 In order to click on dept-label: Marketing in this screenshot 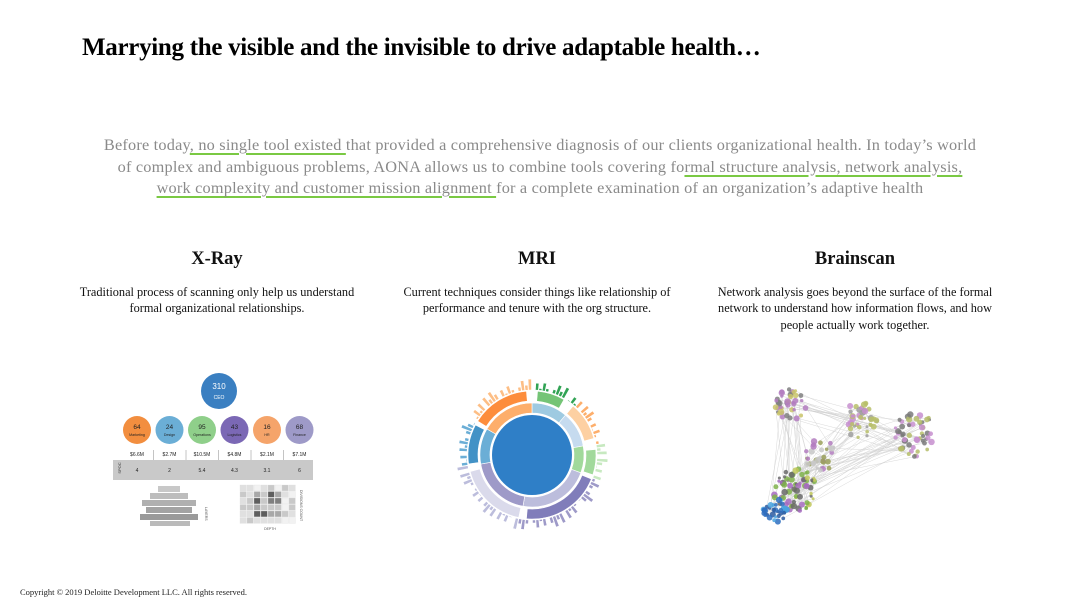, I will do `click(137, 435)`.